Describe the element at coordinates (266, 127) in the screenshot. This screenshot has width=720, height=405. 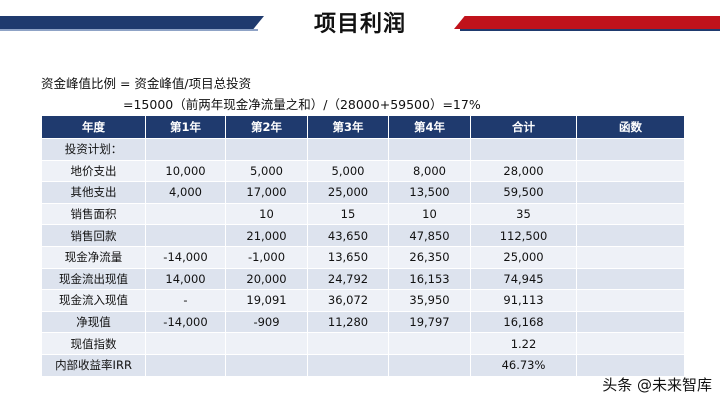
I see `header-year-2: 第2年` at that location.